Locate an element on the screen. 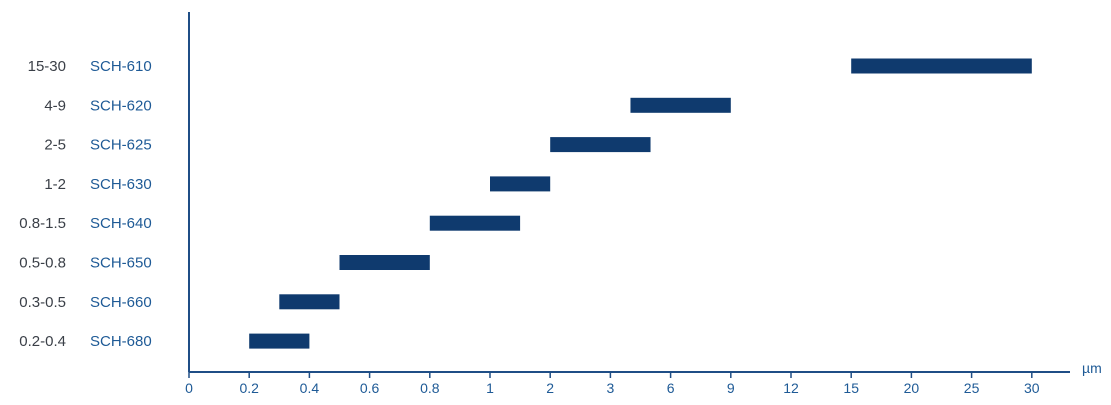 Image resolution: width=1111 pixels, height=405 pixels. x-tick-label: 25 is located at coordinates (972, 388).